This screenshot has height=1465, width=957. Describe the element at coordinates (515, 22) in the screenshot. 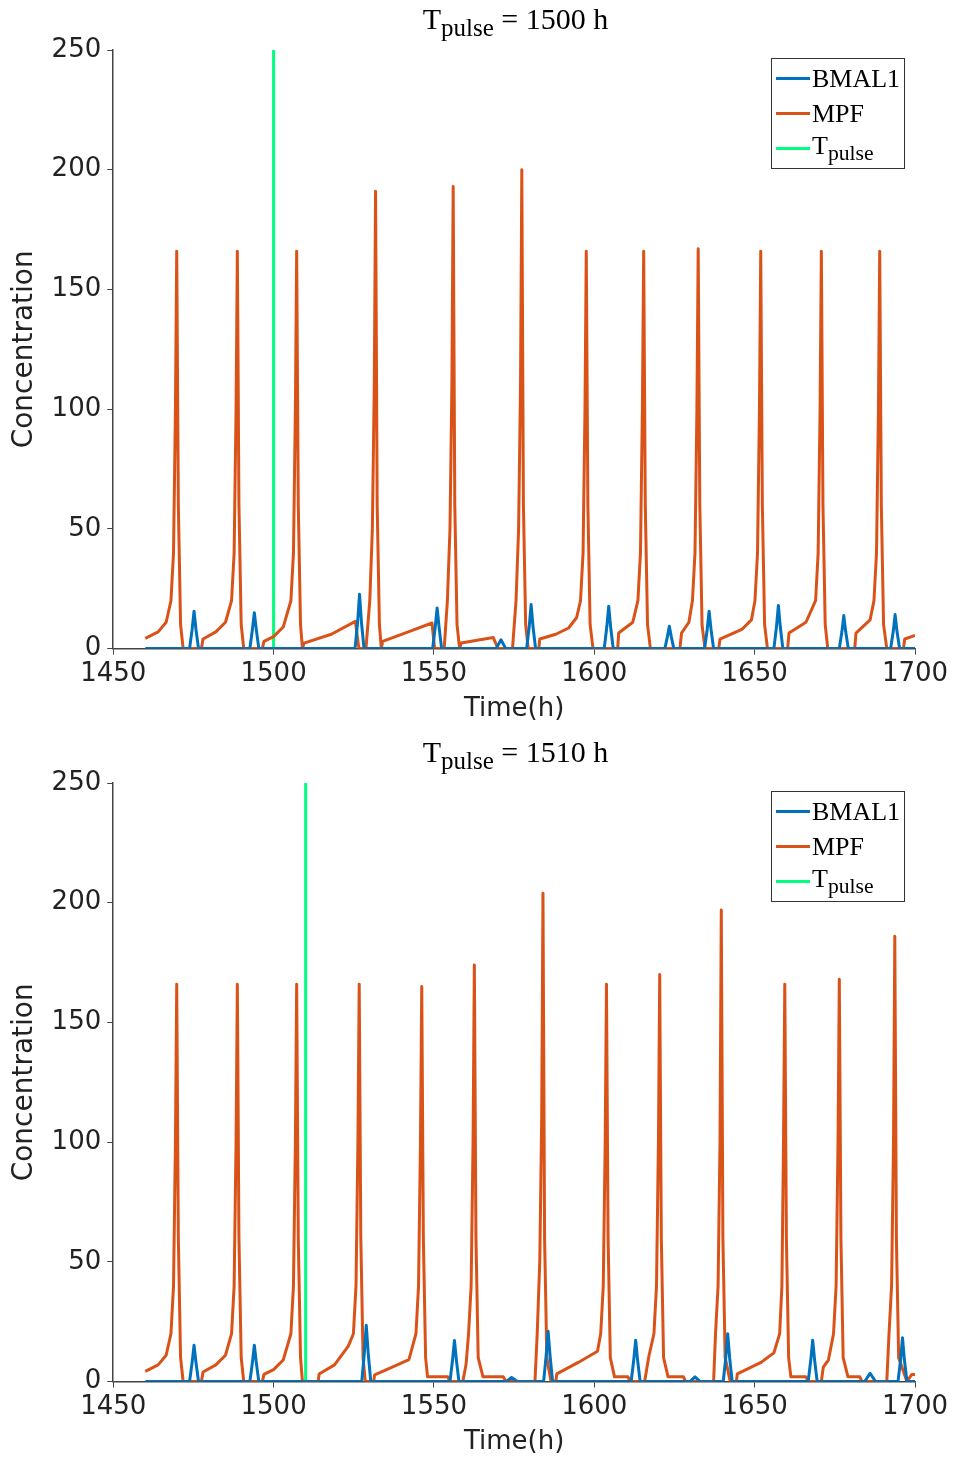

I see `chart-title: T$_{pulse}$ = 1500 h` at that location.